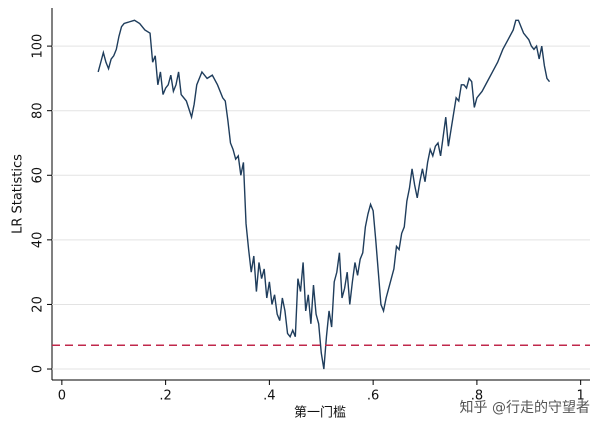  What do you see at coordinates (62, 396) in the screenshot?
I see `x-tick-label: 0` at bounding box center [62, 396].